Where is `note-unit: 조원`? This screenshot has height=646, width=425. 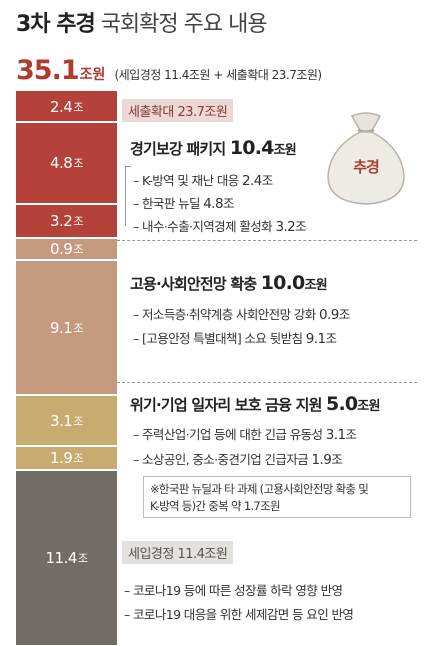
note-unit: 조원 is located at coordinates (270, 506).